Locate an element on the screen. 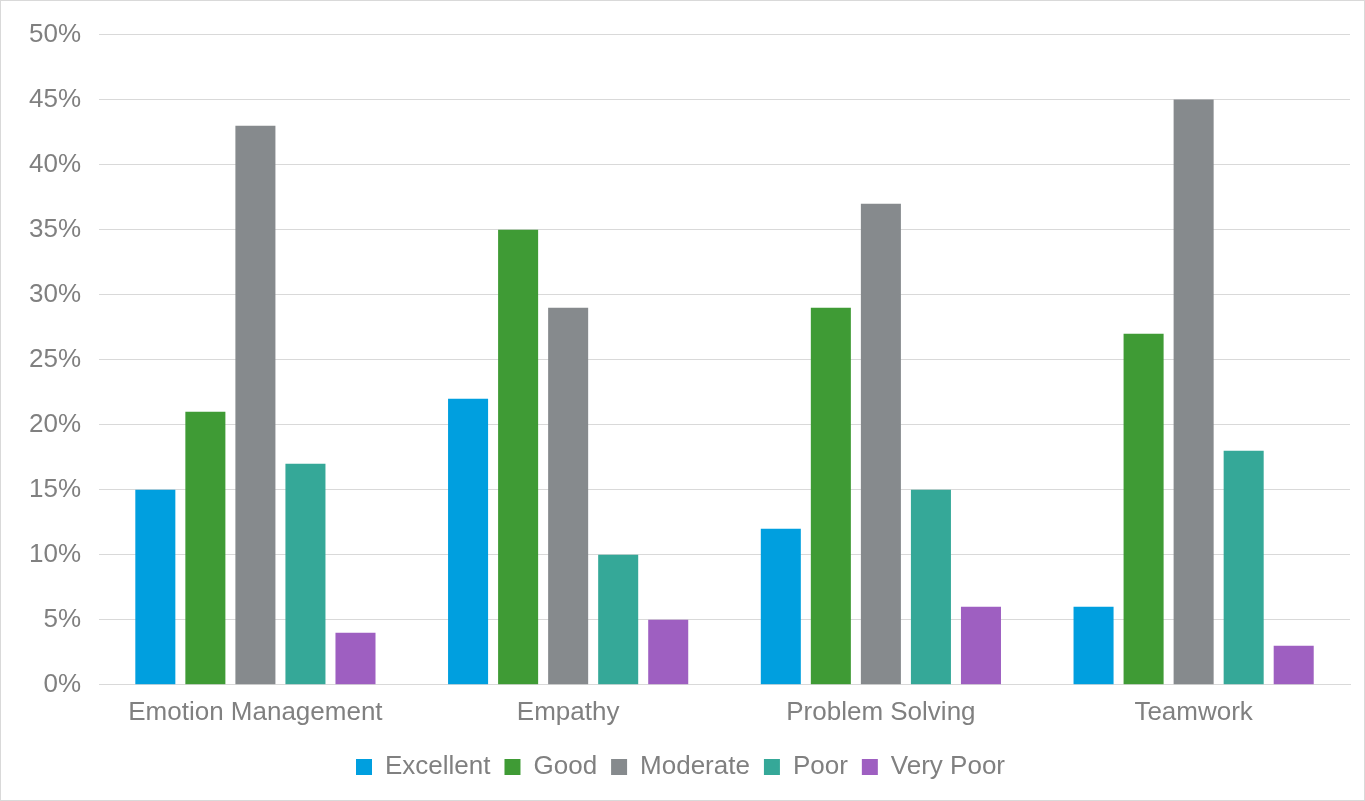  y-tick-label: 30% is located at coordinates (55, 292).